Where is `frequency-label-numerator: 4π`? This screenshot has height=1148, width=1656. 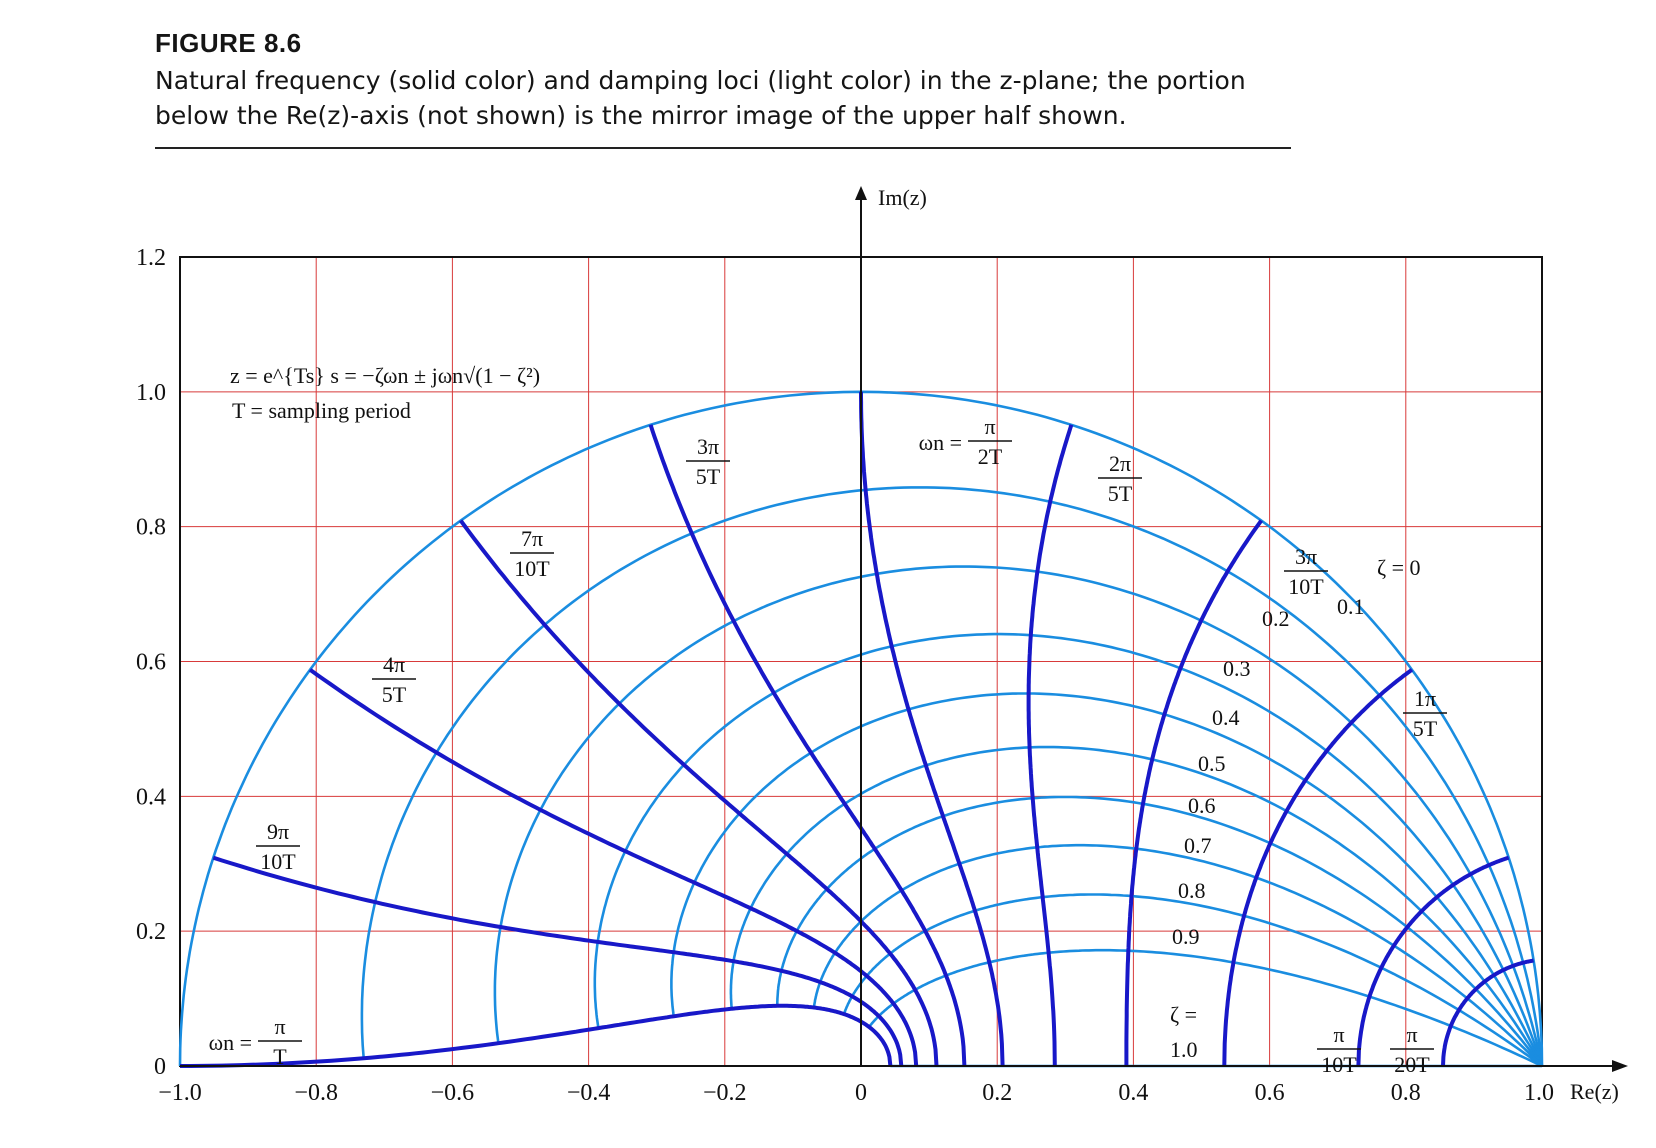 frequency-label-numerator: 4π is located at coordinates (394, 664).